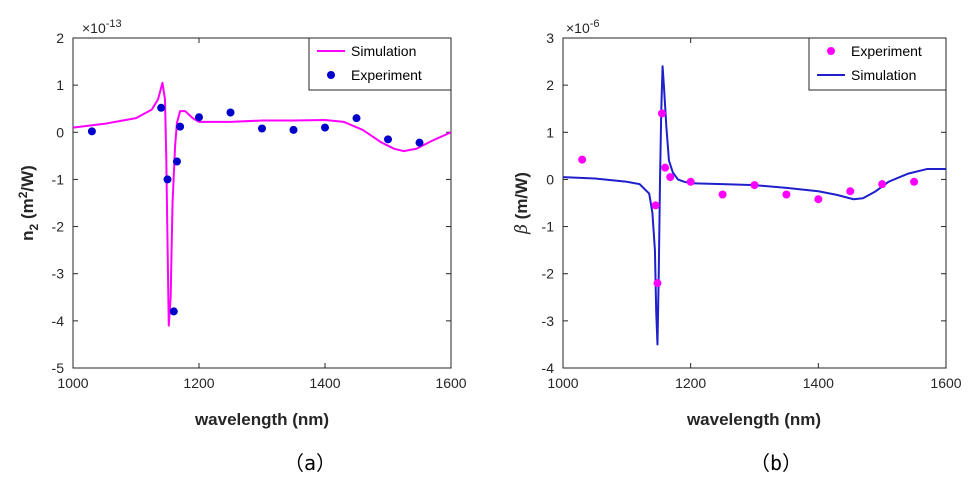  I want to click on legend: Experiment Simulation, so click(877, 64).